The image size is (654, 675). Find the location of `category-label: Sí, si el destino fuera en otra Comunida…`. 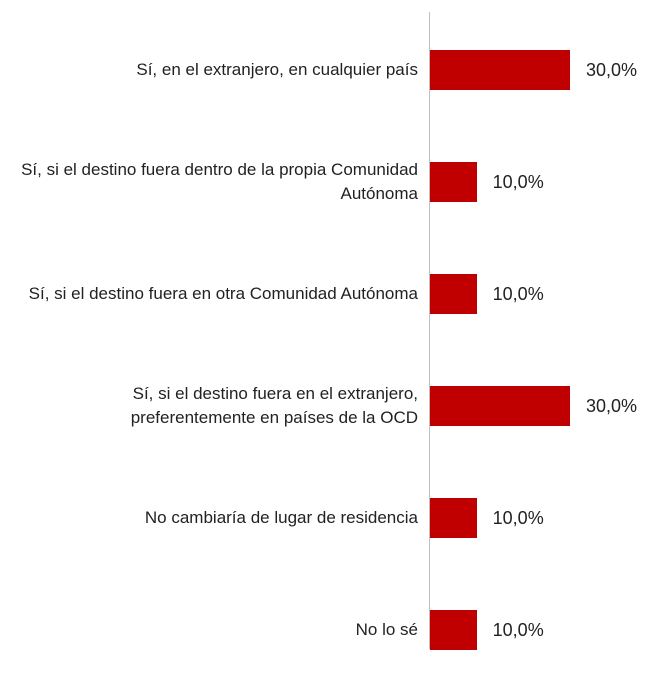

category-label: Sí, si el destino fuera en otra Comunida… is located at coordinates (223, 293).